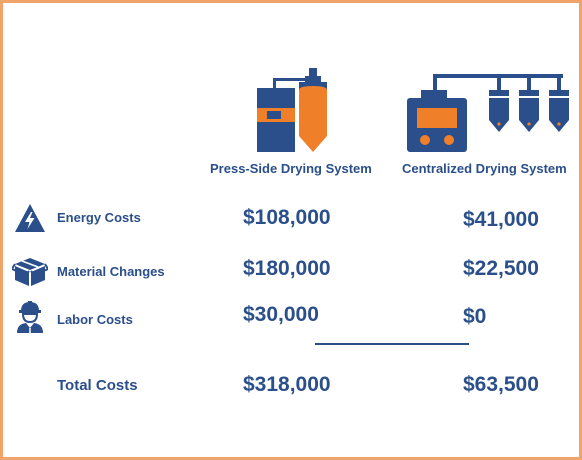 The height and width of the screenshot is (460, 582). I want to click on energy-costs-press-side-value: $108,000, so click(287, 217).